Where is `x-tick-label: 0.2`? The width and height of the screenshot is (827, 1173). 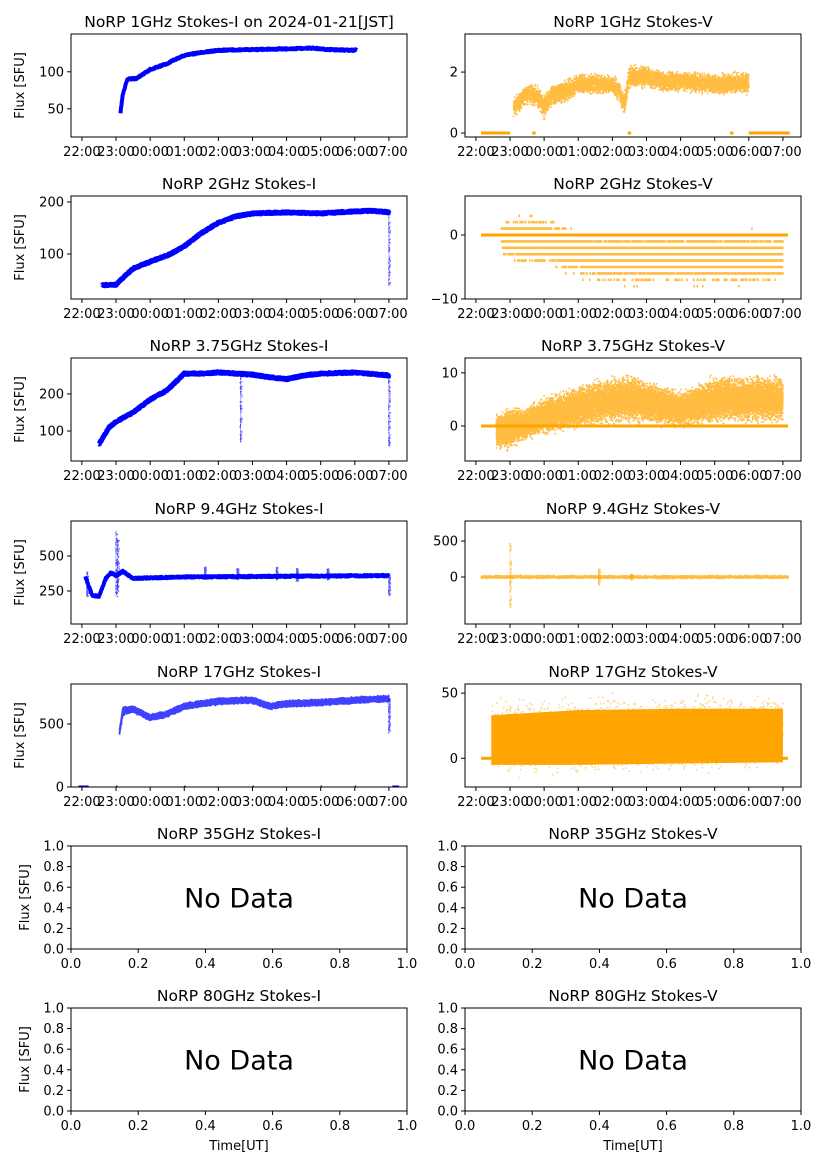
x-tick-label: 0.2 is located at coordinates (138, 964).